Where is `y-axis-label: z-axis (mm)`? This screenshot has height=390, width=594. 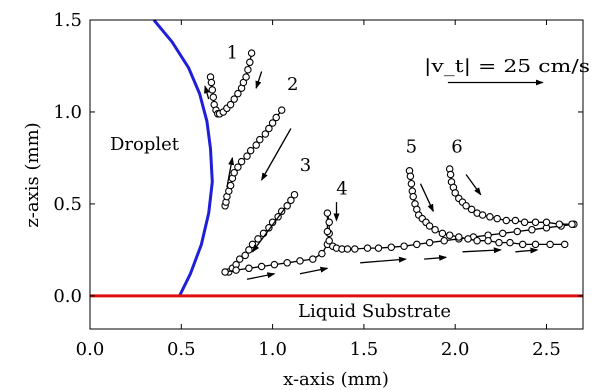 y-axis-label: z-axis (mm) is located at coordinates (32, 174).